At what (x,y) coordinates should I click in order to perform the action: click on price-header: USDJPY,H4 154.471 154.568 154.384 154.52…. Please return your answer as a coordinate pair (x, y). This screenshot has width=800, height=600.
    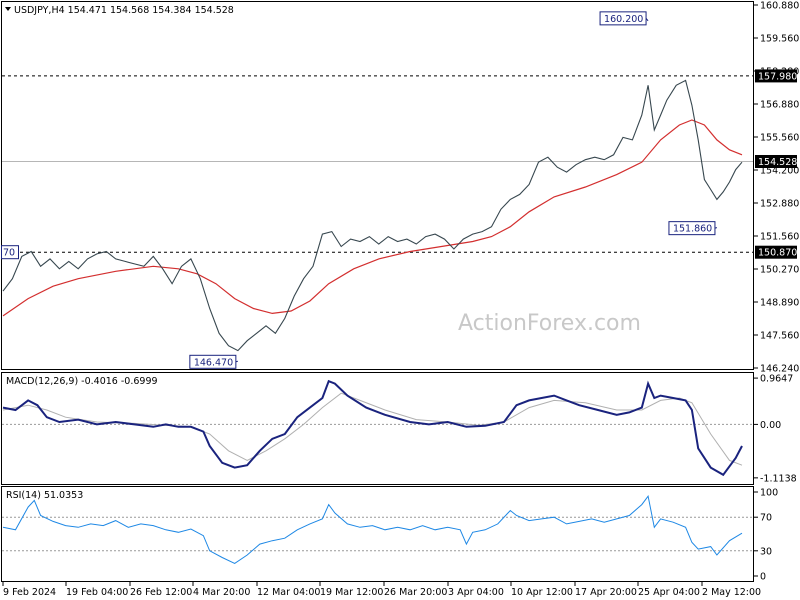
    Looking at the image, I should click on (124, 10).